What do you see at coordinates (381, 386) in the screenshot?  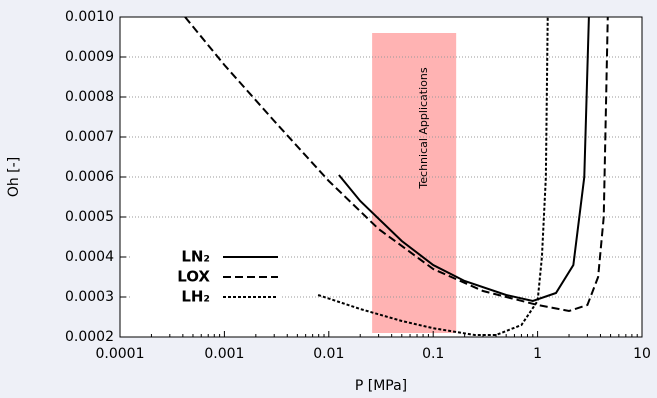 I see `x-axis-label: P [MPa]` at bounding box center [381, 386].